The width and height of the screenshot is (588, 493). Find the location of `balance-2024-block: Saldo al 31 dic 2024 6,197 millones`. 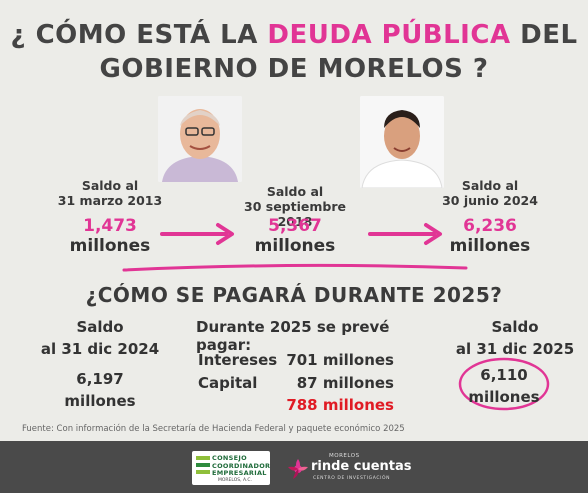

balance-2024-block: Saldo al 31 dic 2024 6,197 millones is located at coordinates (100, 364).